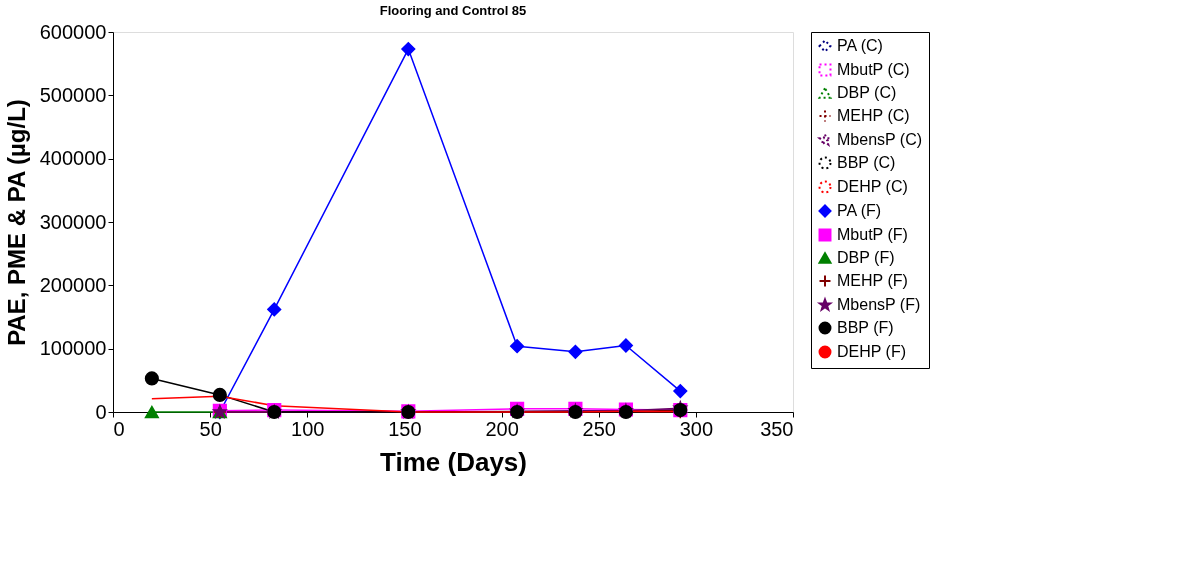  What do you see at coordinates (873, 115) in the screenshot?
I see `legend-label: MEHP (C)` at bounding box center [873, 115].